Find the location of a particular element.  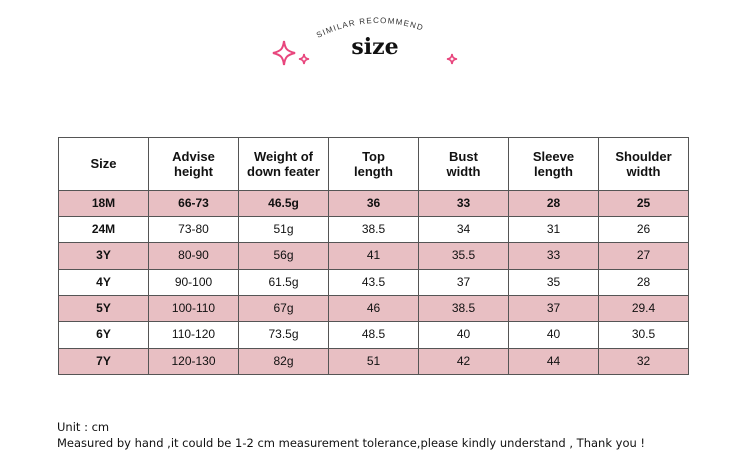

table-cell: 82g is located at coordinates (283, 361).